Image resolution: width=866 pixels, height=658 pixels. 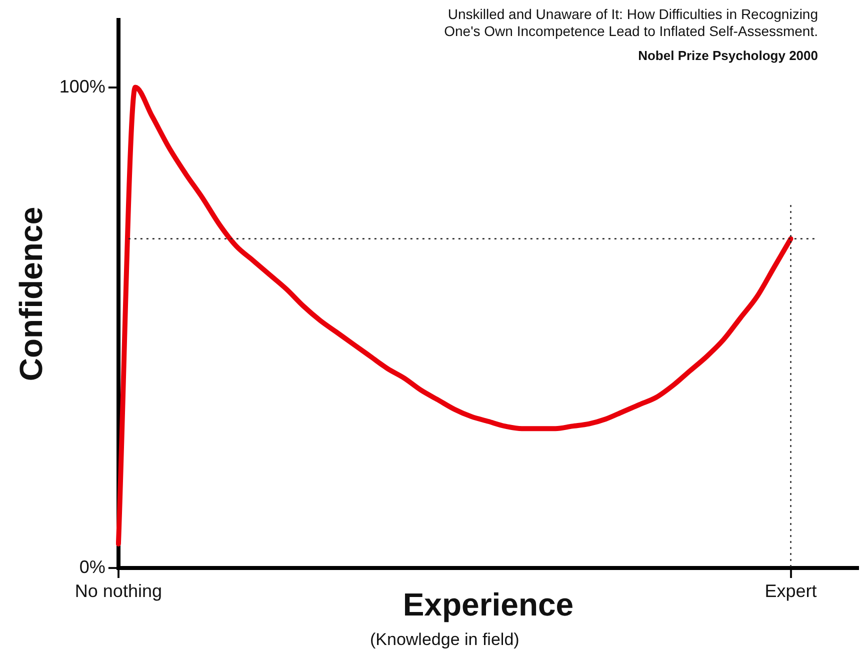 I want to click on text: (Knowledge in field), so click(x=445, y=640).